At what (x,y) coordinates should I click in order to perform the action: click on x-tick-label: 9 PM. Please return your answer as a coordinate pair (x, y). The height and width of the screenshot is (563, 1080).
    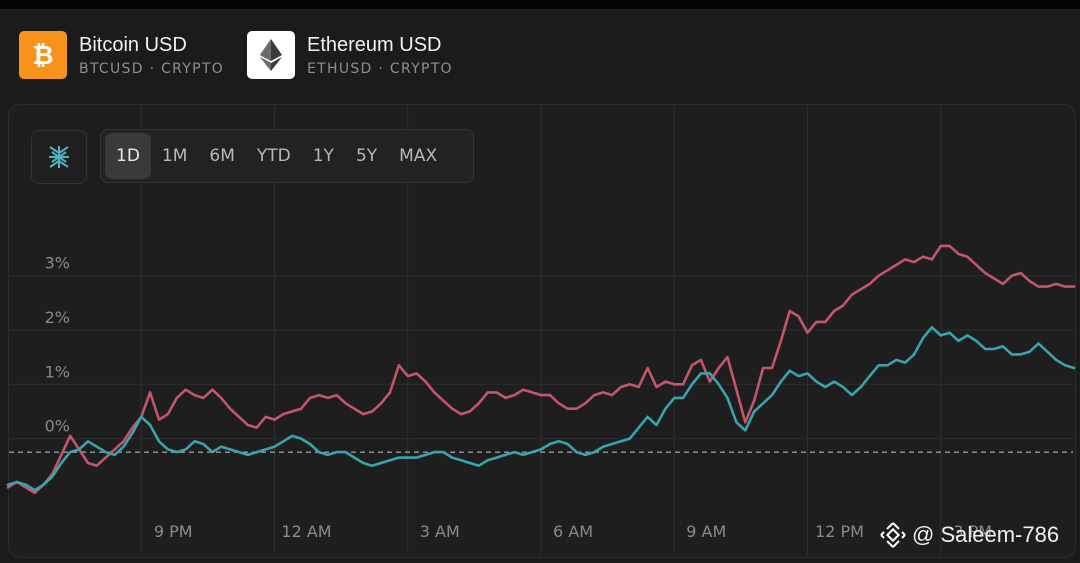
    Looking at the image, I should click on (173, 531).